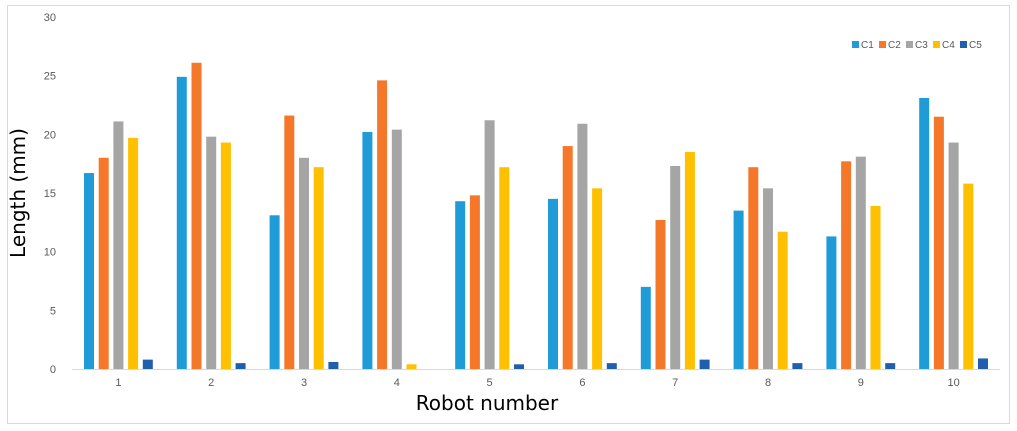 Image resolution: width=1017 pixels, height=431 pixels. Describe the element at coordinates (304, 383) in the screenshot. I see `x-tick-label: 3` at that location.